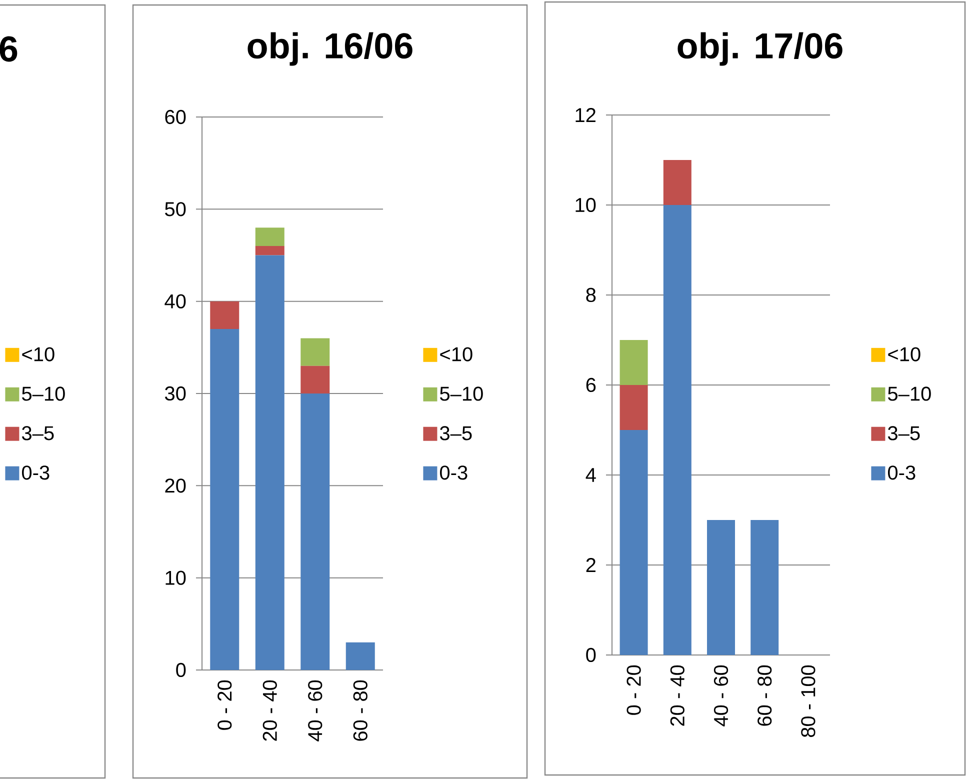 The width and height of the screenshot is (975, 781). Describe the element at coordinates (175, 117) in the screenshot. I see `y-tick-label: 60` at that location.